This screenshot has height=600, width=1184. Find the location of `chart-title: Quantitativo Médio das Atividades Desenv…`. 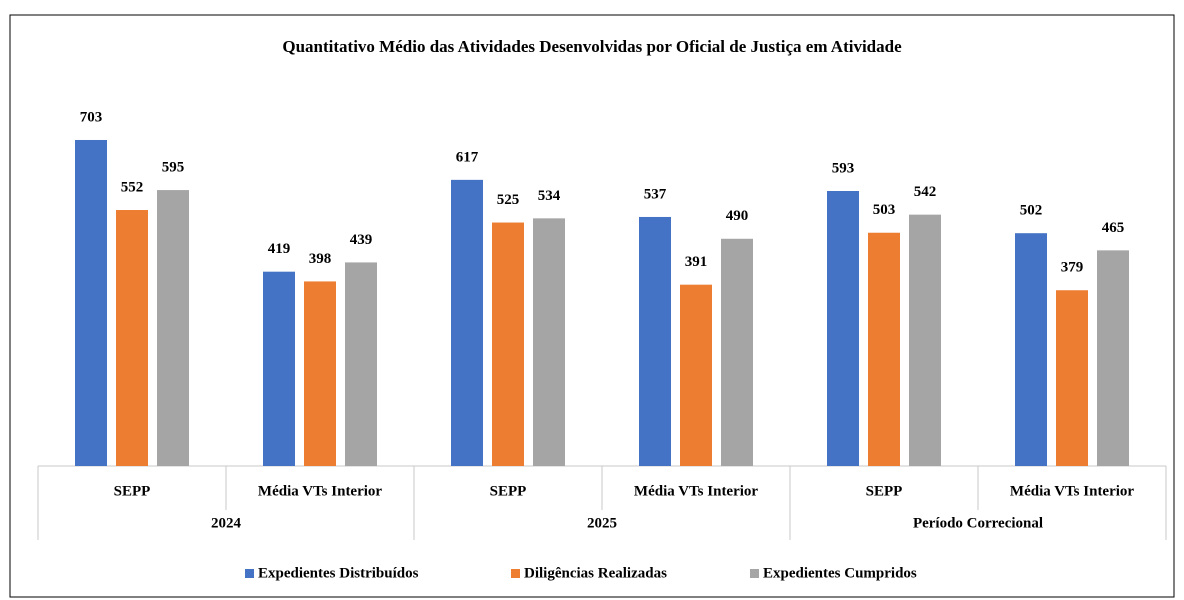

chart-title: Quantitativo Médio das Atividades Desenv… is located at coordinates (592, 46).